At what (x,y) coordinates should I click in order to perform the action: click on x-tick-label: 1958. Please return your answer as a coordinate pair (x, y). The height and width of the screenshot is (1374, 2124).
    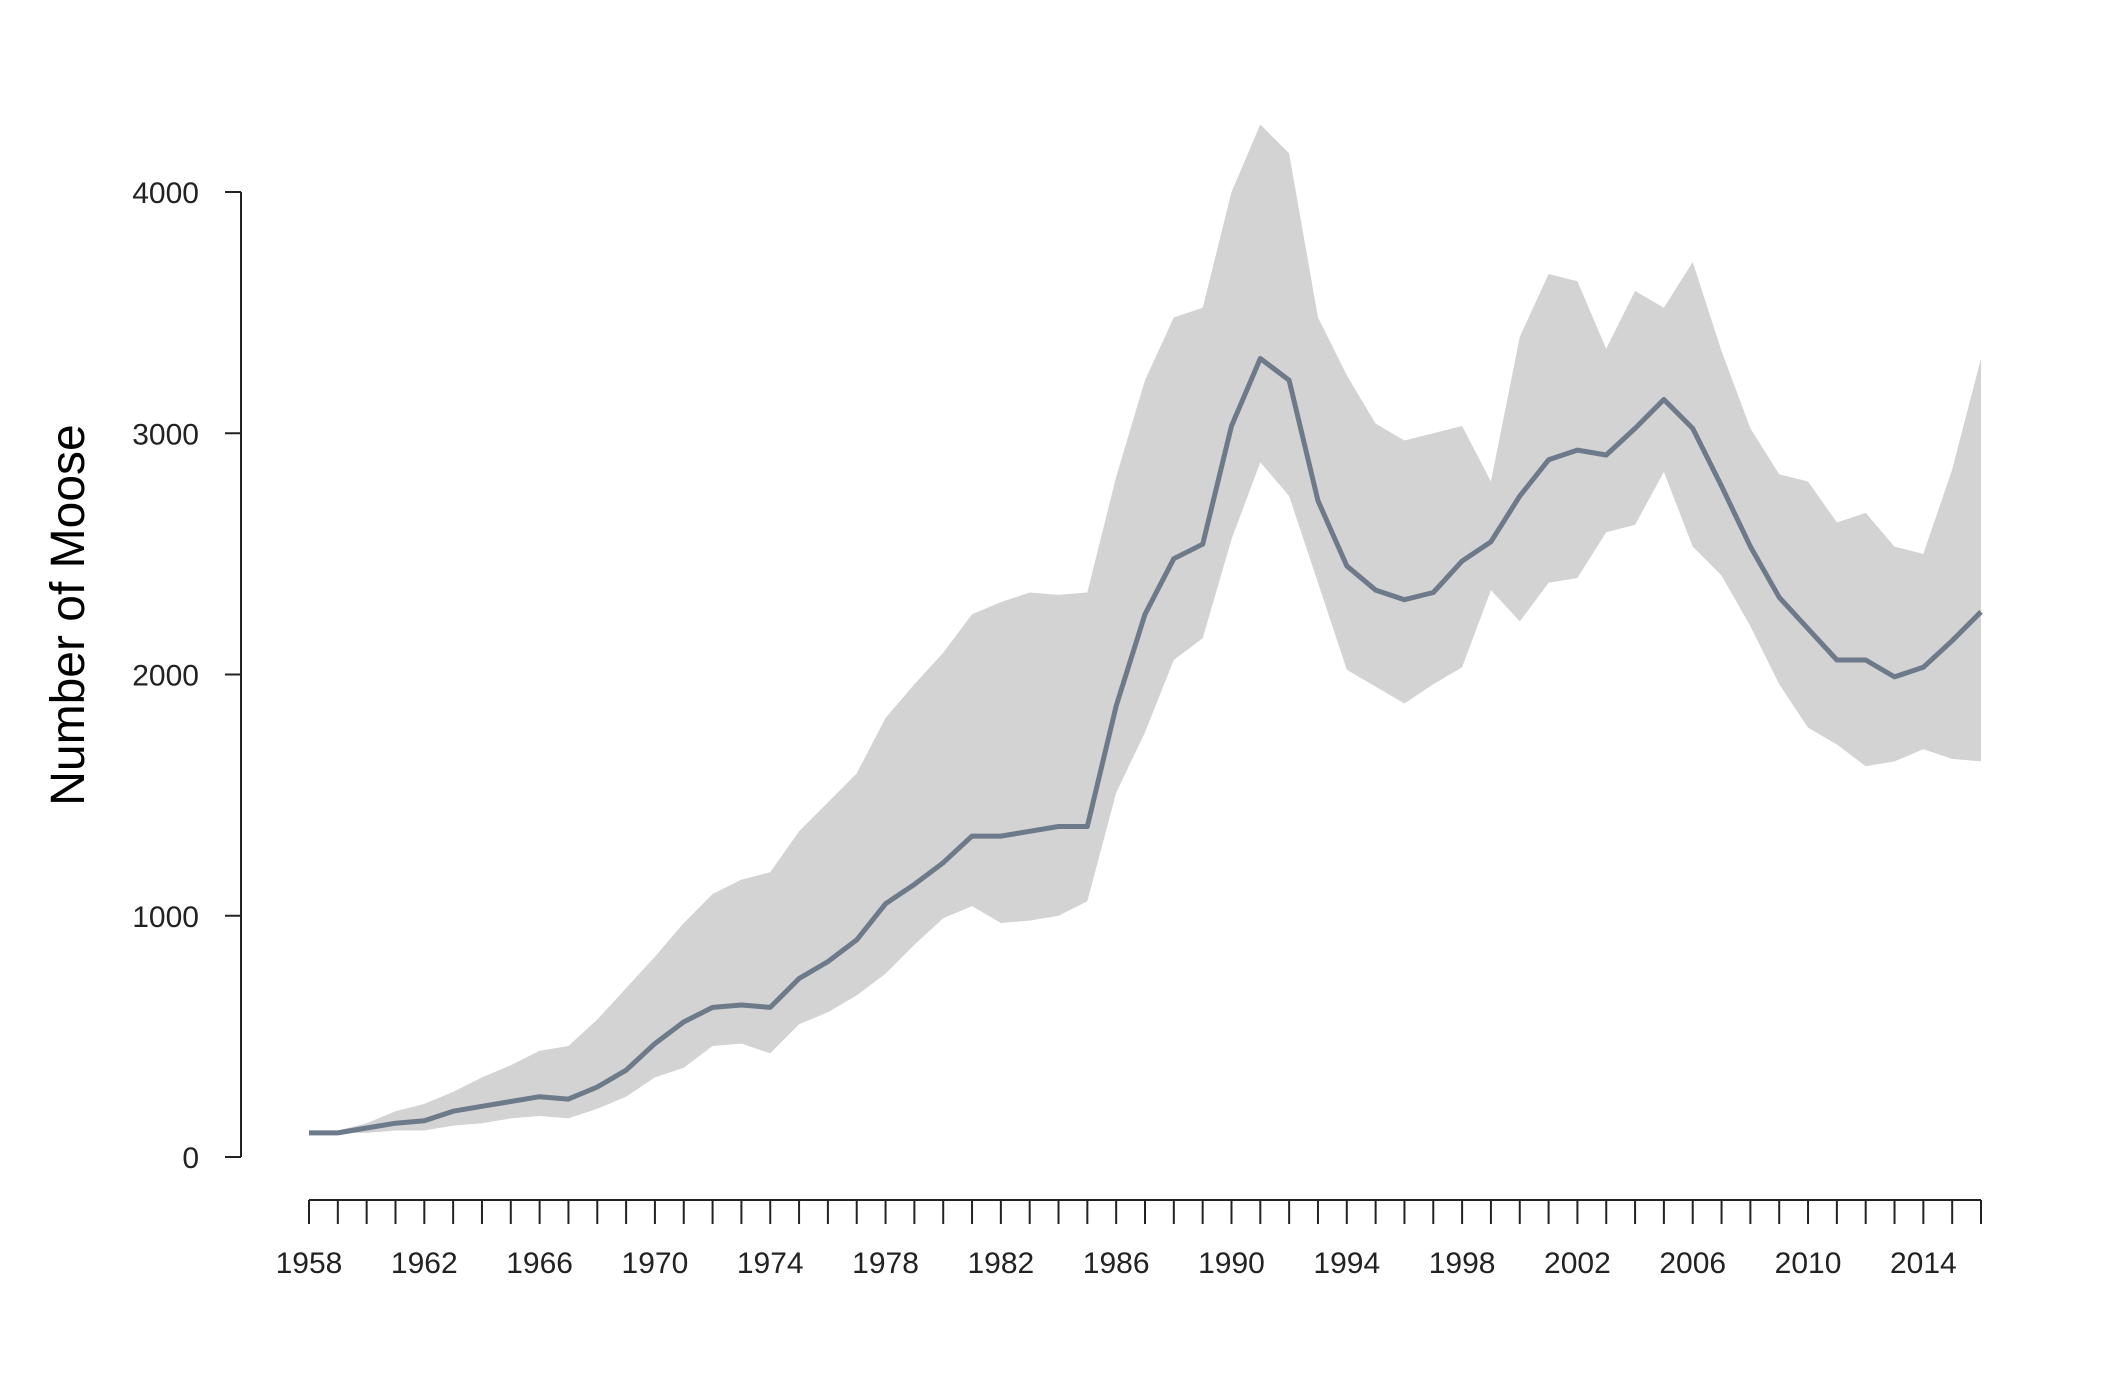
    Looking at the image, I should click on (309, 1263).